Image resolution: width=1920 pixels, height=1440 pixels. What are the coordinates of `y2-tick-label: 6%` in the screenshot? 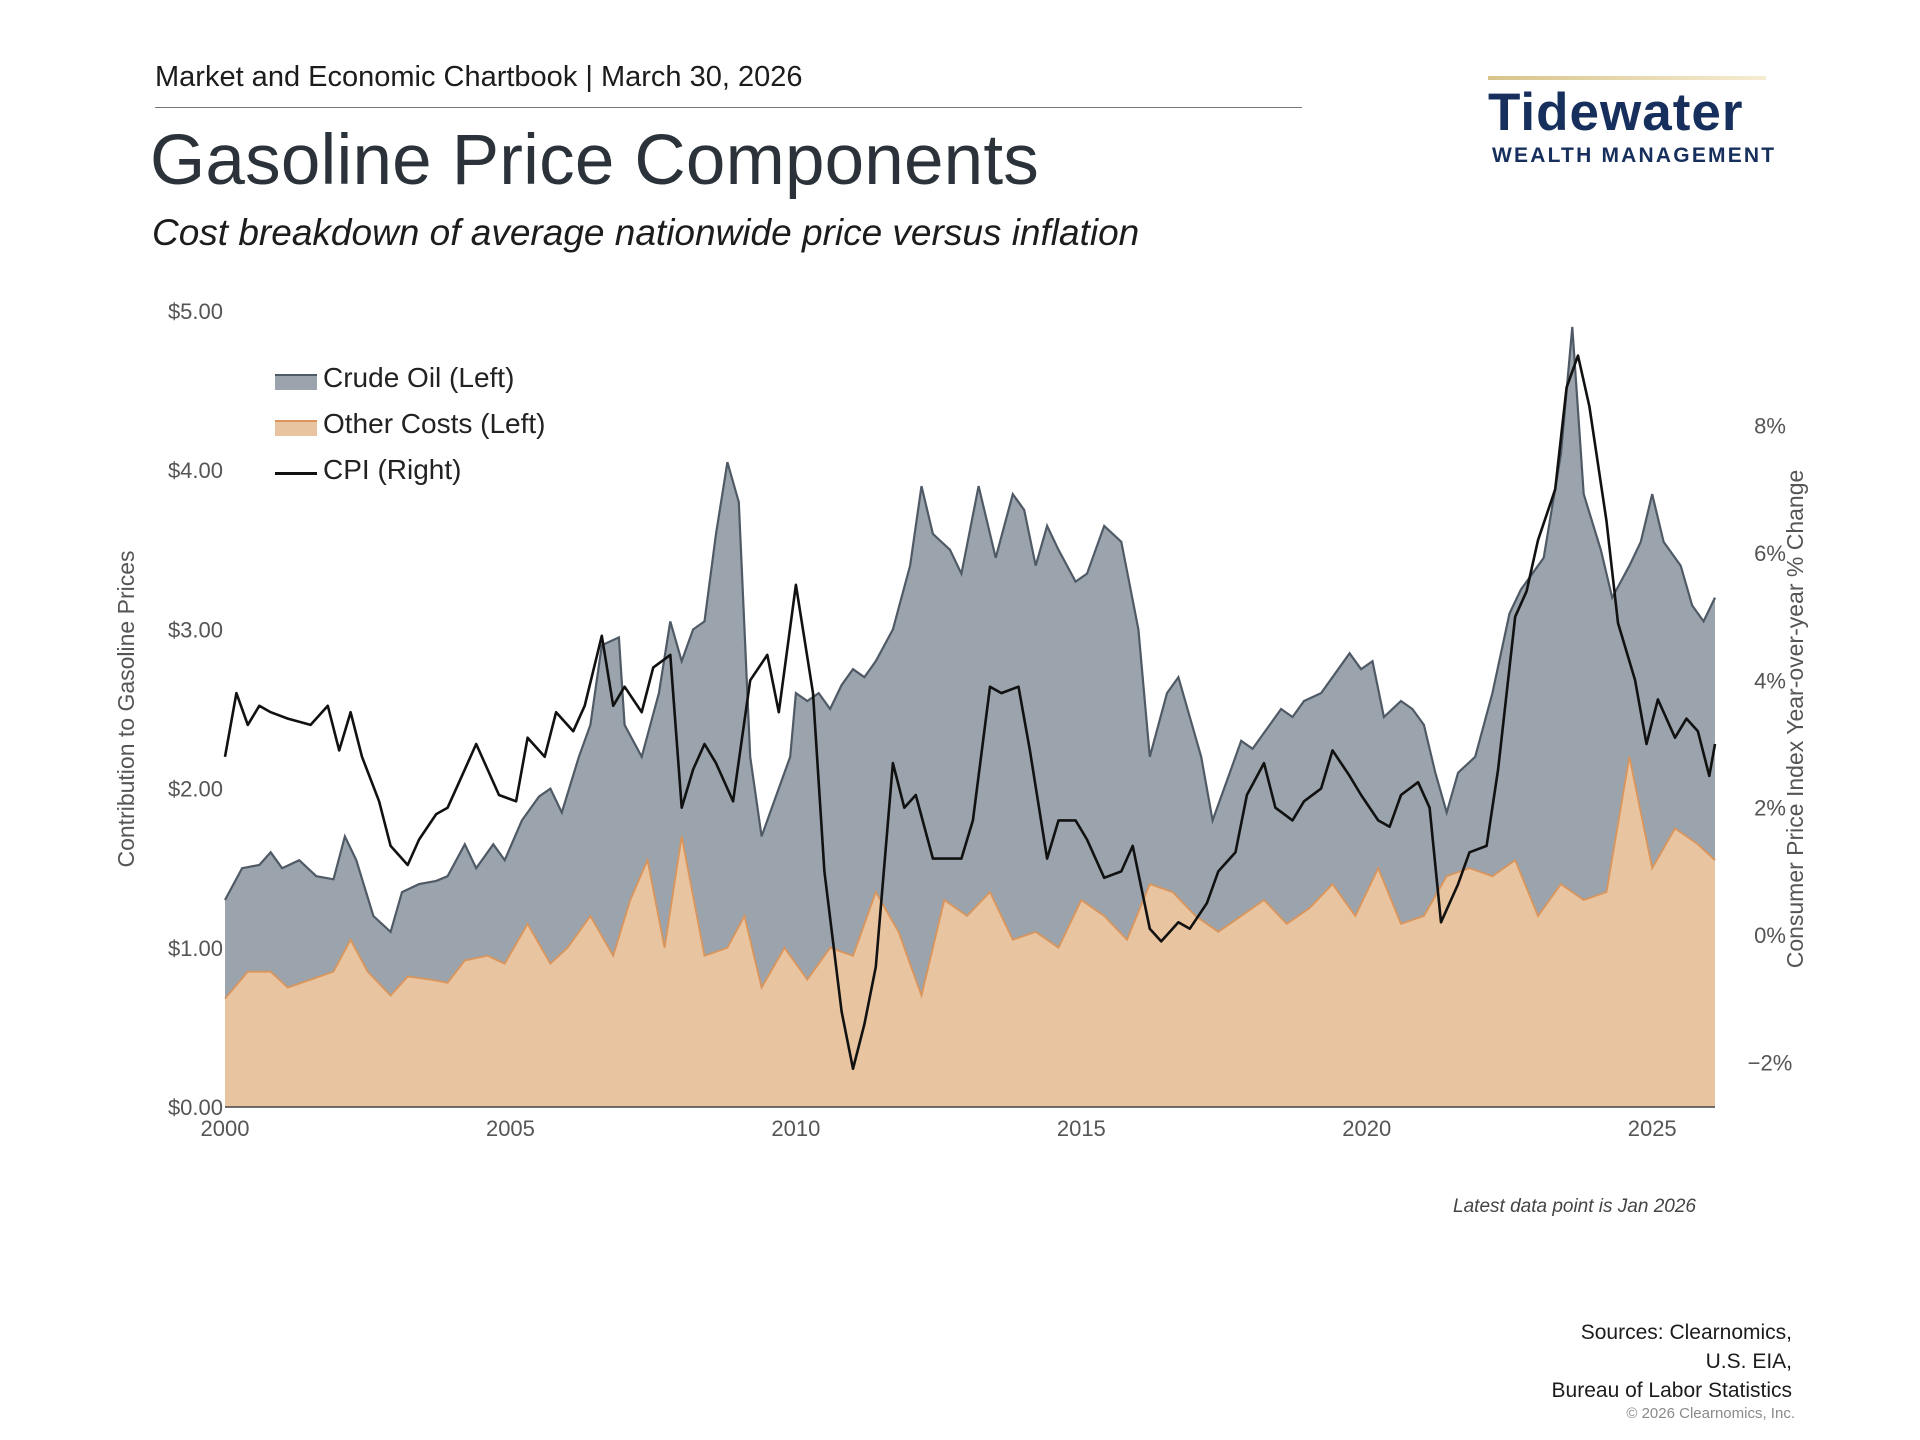 It's located at (1770, 553).